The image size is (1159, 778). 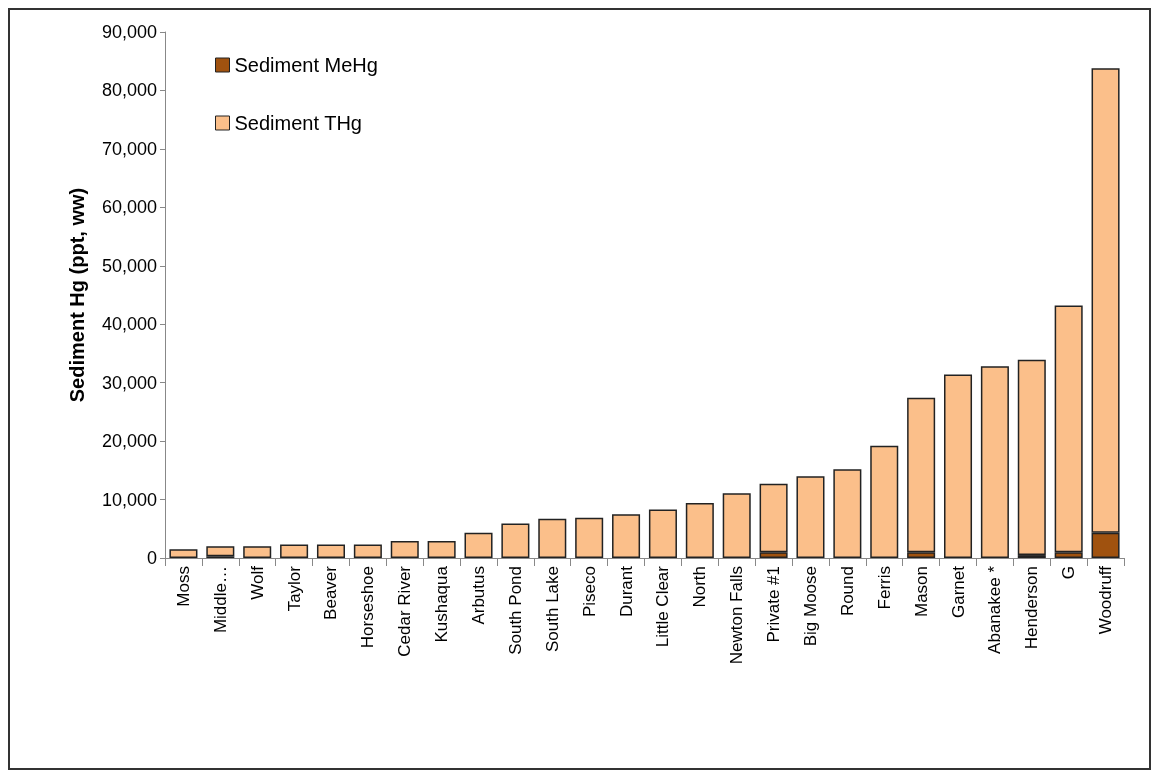 I want to click on y-tick-label: 0, so click(x=151, y=558).